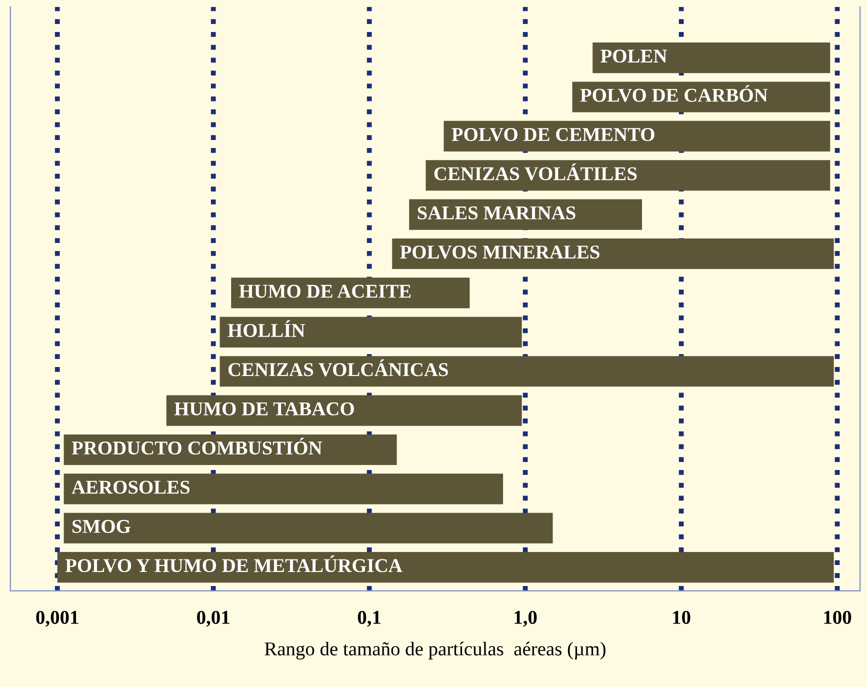 Image resolution: width=867 pixels, height=687 pixels. What do you see at coordinates (838, 617) in the screenshot?
I see `x-tick-label: 100` at bounding box center [838, 617].